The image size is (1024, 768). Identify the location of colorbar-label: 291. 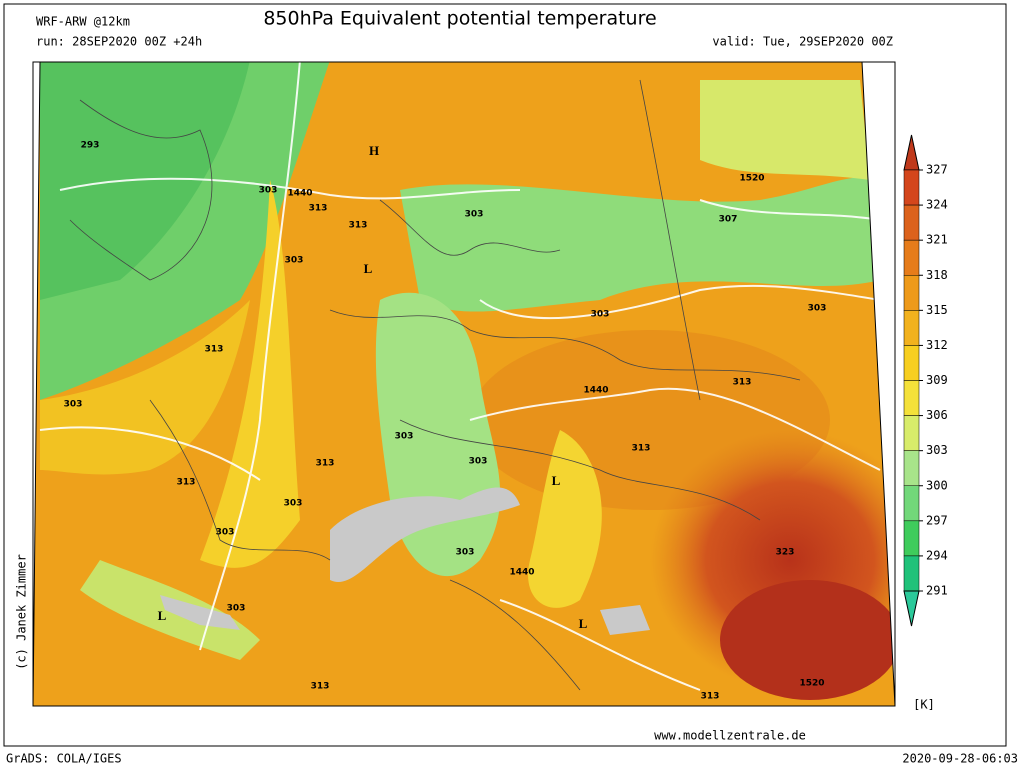
(937, 591).